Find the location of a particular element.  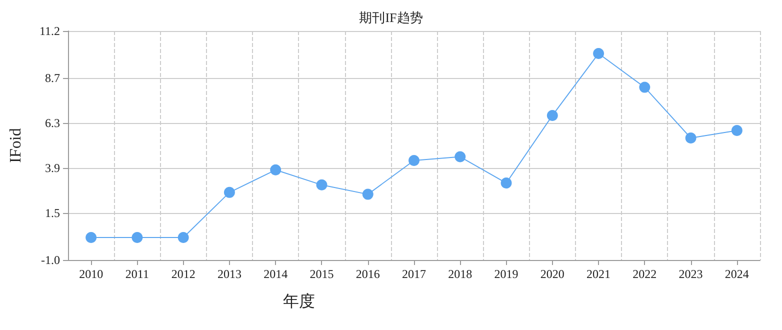

x-tick-label: 2016 is located at coordinates (368, 274).